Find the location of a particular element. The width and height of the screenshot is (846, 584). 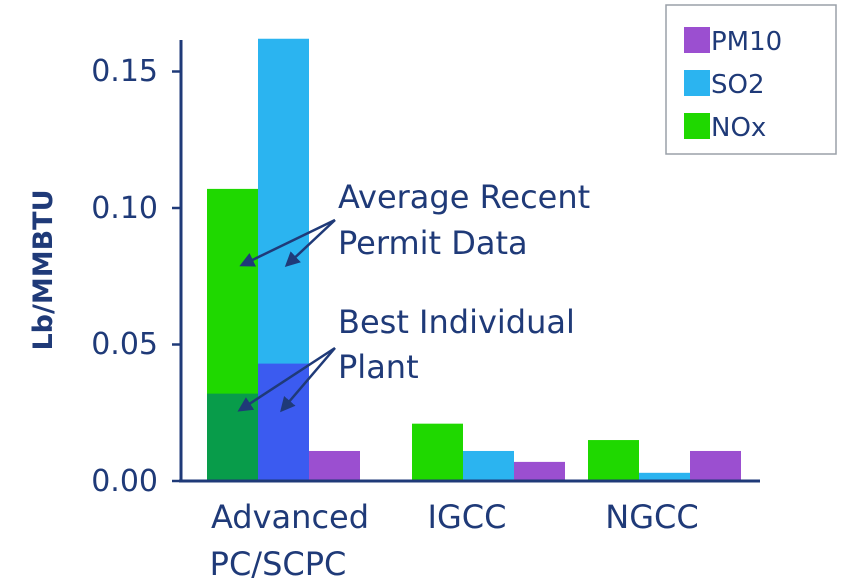

annotation-arrows is located at coordinates (286, 315).